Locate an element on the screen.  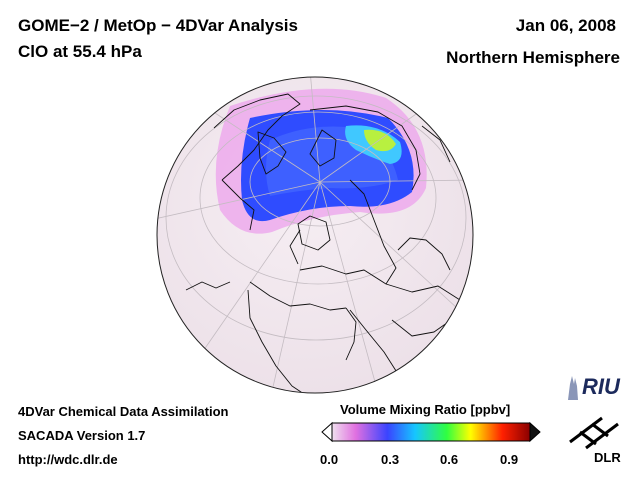
colorbar-tick-3: 0.9 is located at coordinates (509, 459).